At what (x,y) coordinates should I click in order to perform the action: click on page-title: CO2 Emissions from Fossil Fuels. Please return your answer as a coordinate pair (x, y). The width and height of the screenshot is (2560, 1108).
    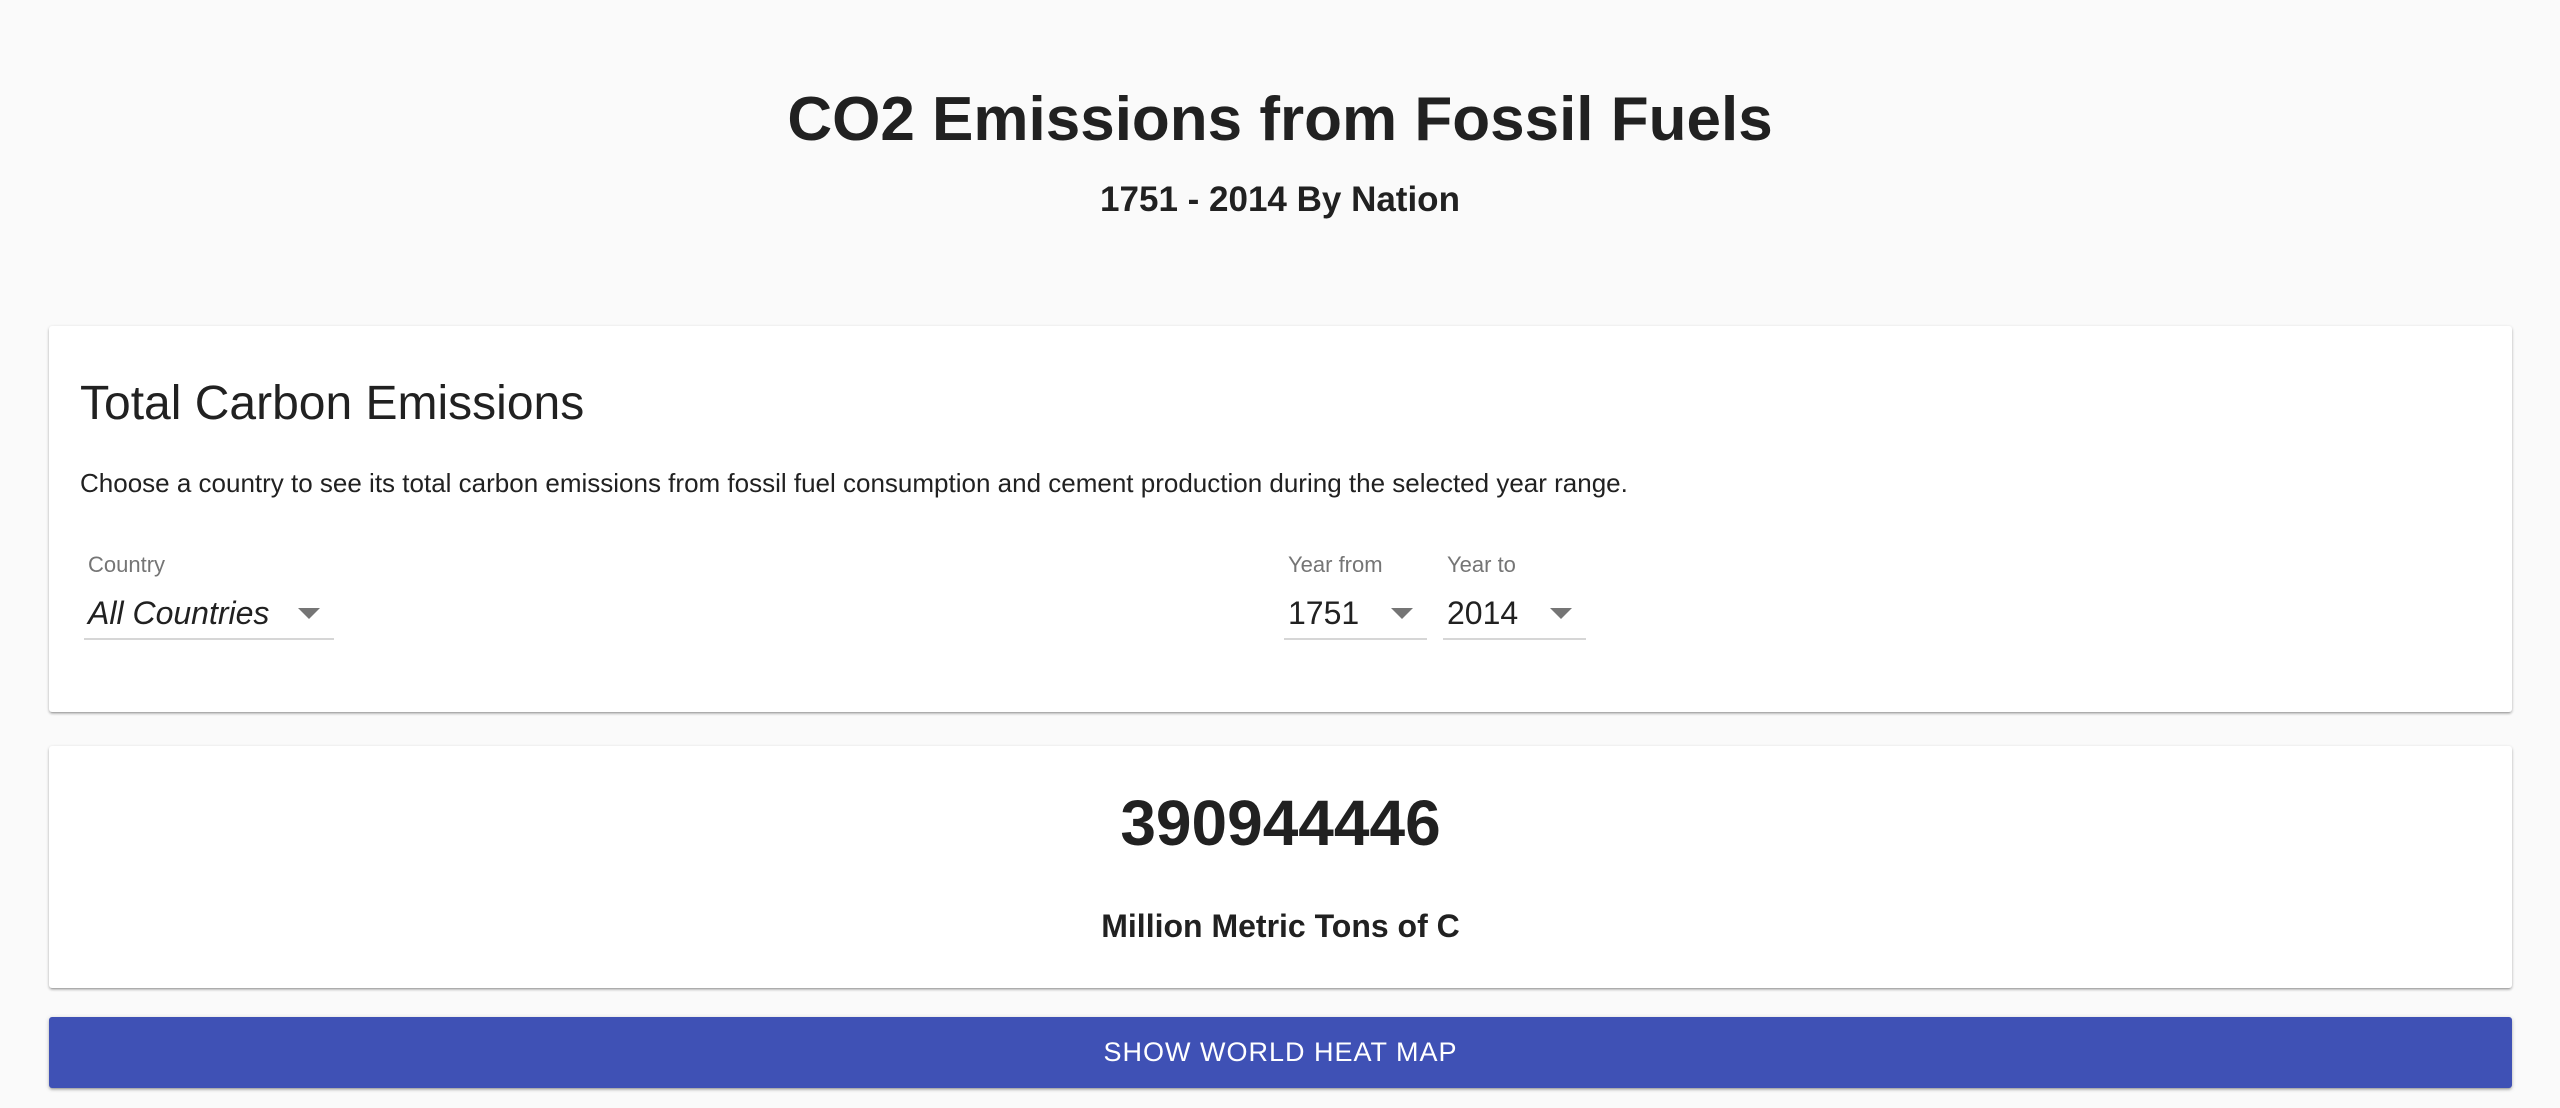
    Looking at the image, I should click on (1280, 119).